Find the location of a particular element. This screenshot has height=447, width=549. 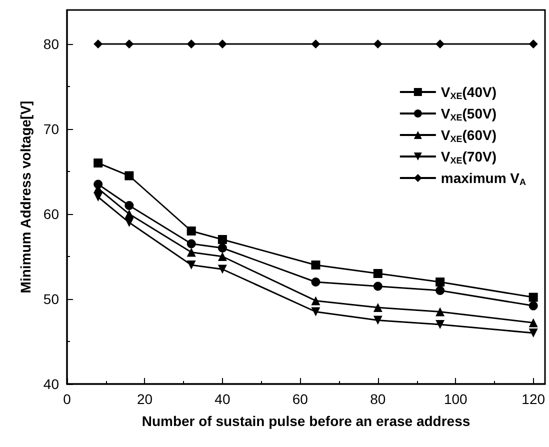

y-tick-label: 60 is located at coordinates (51, 214).